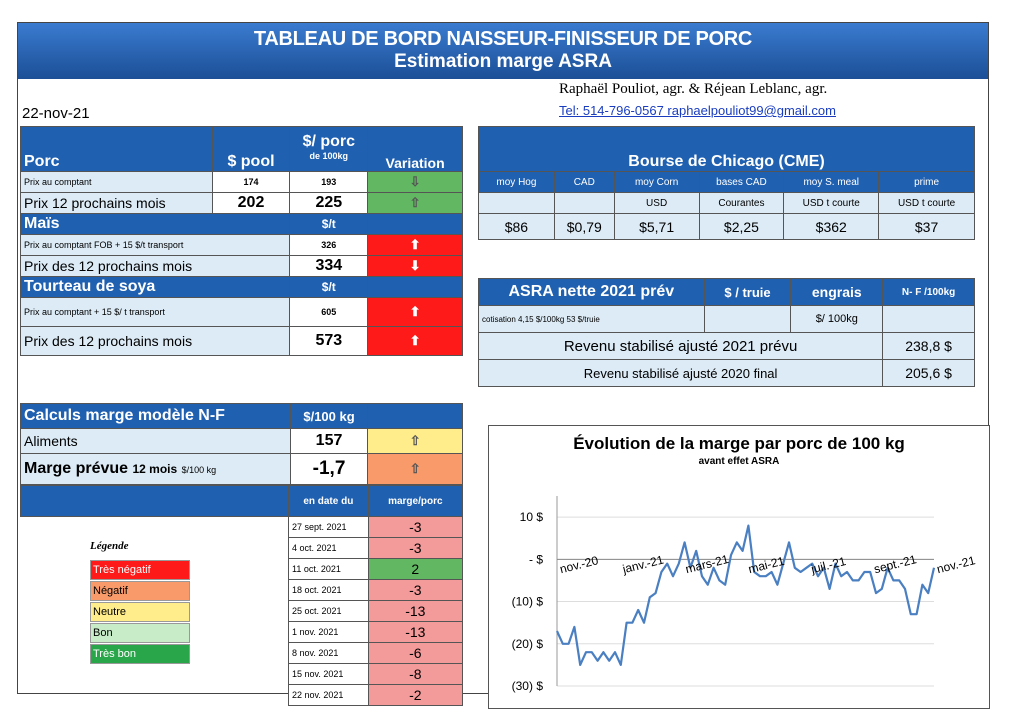  Describe the element at coordinates (155, 266) in the screenshot. I see `mais-12m-label: Prix des 12 prochains mois` at that location.